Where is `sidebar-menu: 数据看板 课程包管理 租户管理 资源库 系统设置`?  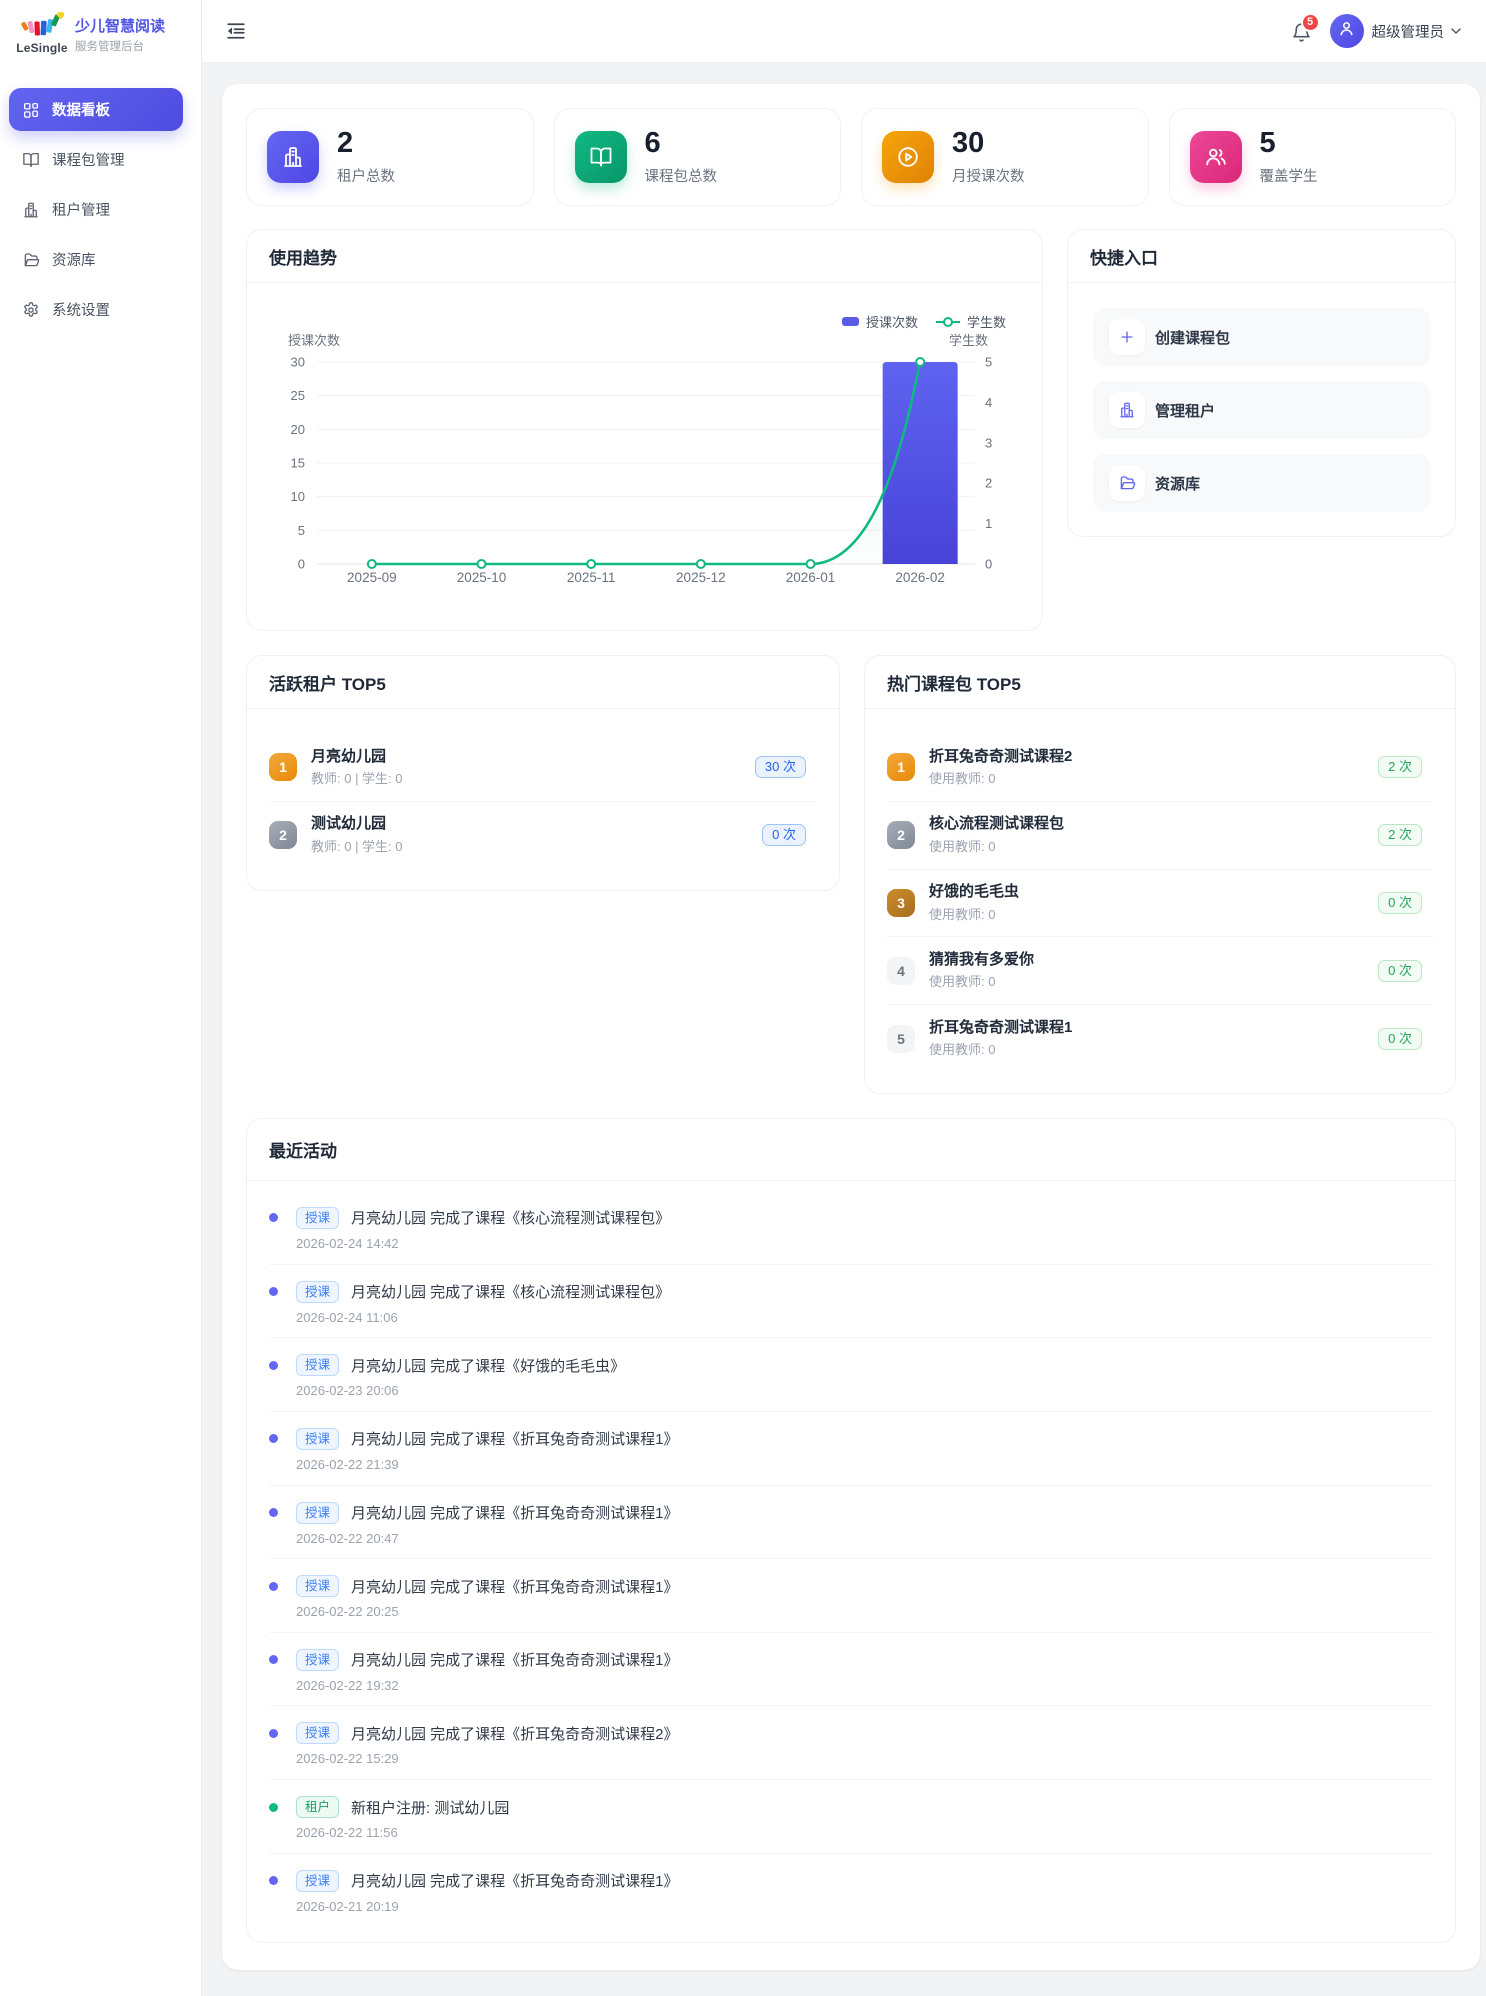 sidebar-menu: 数据看板 课程包管理 租户管理 资源库 系统设置 is located at coordinates (100, 198).